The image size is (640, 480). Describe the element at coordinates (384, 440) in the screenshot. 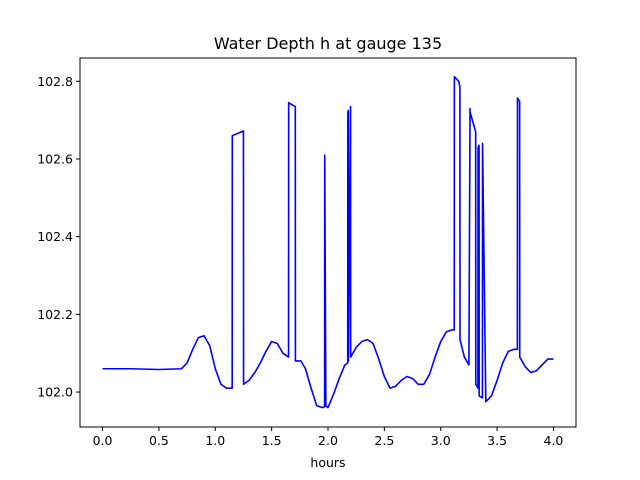

I see `x-tick-label: 2.5` at that location.